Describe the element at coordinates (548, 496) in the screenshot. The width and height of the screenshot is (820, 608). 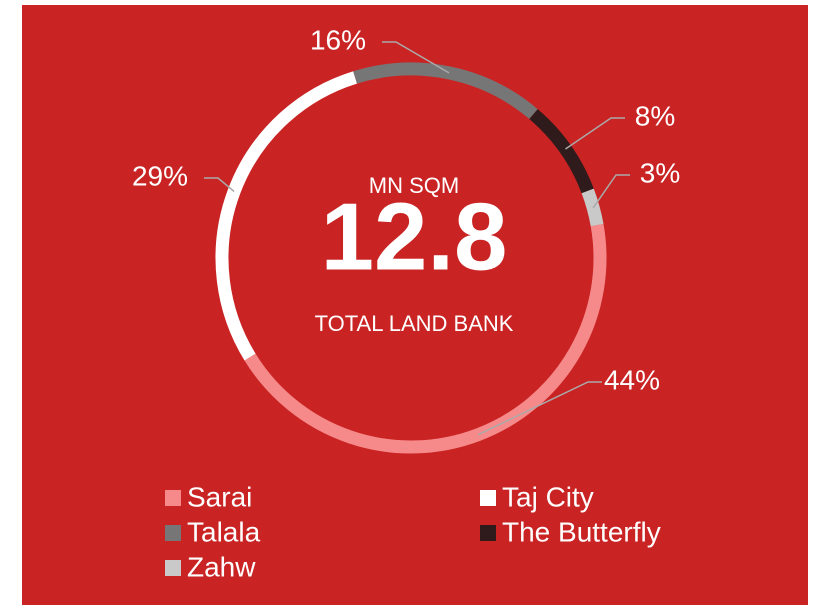
I see `legend-label: Taj City` at that location.